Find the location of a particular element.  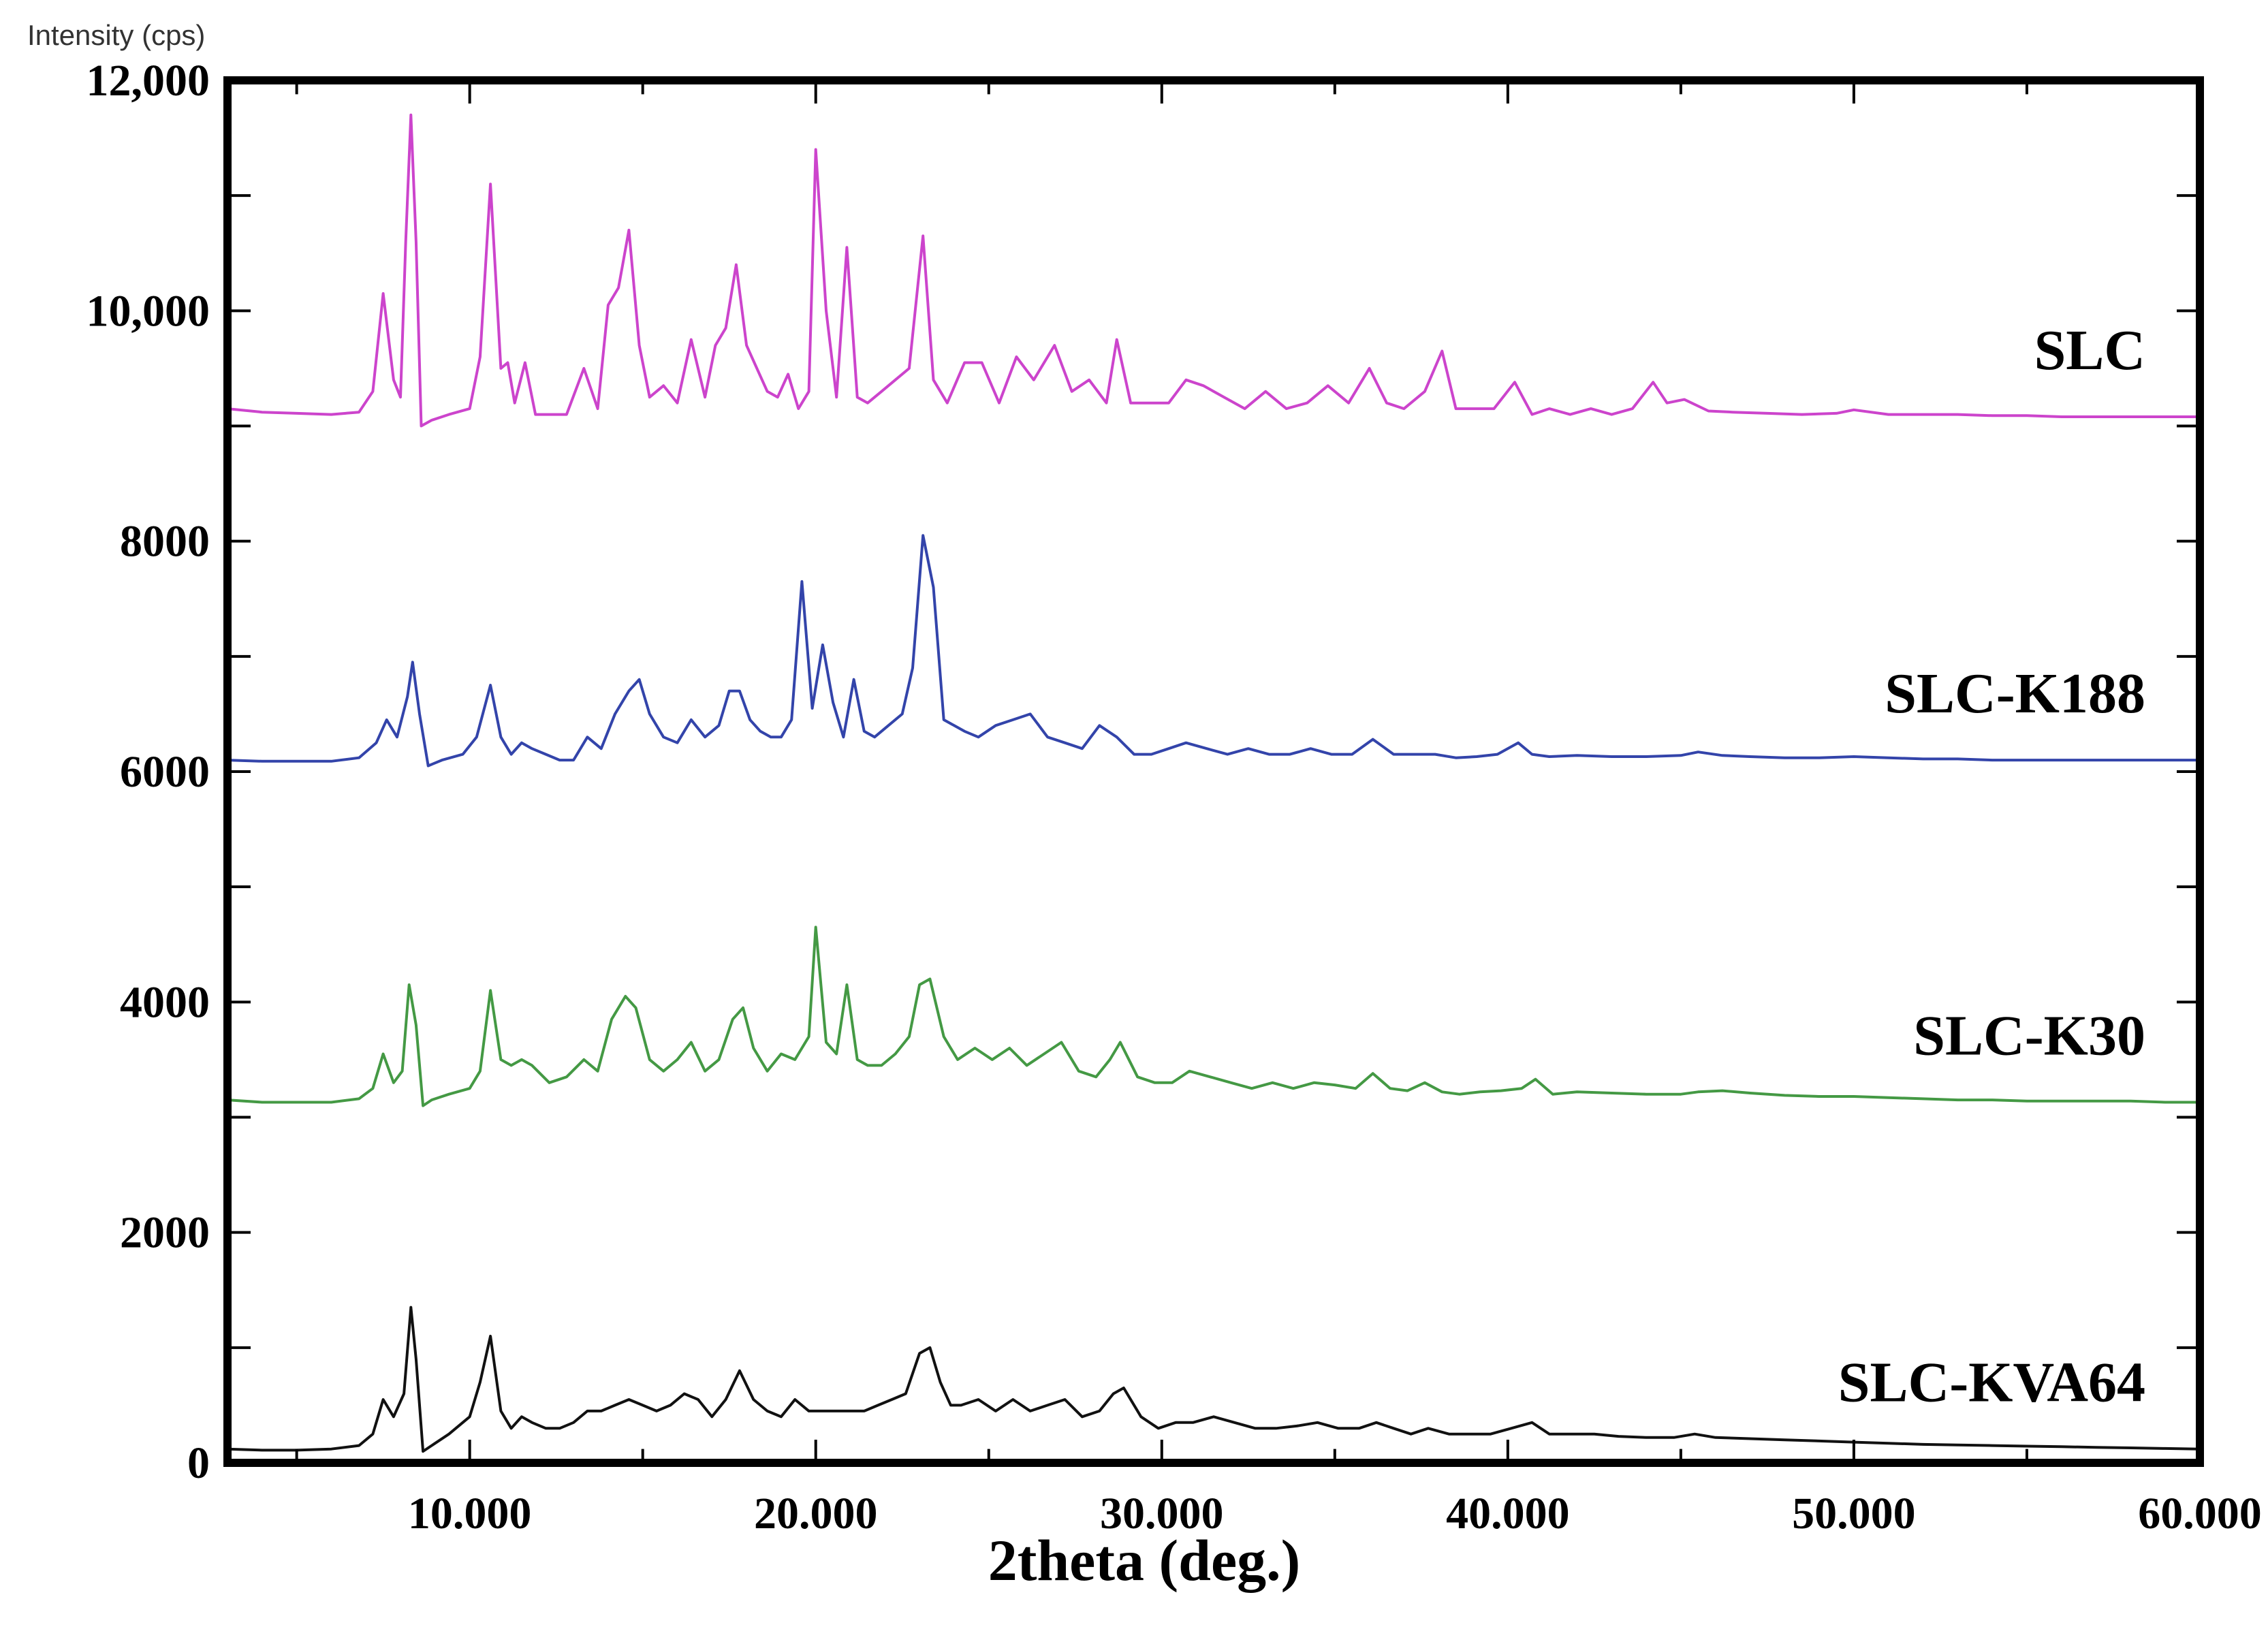

y-tick-label: 12,000 is located at coordinates (148, 81).